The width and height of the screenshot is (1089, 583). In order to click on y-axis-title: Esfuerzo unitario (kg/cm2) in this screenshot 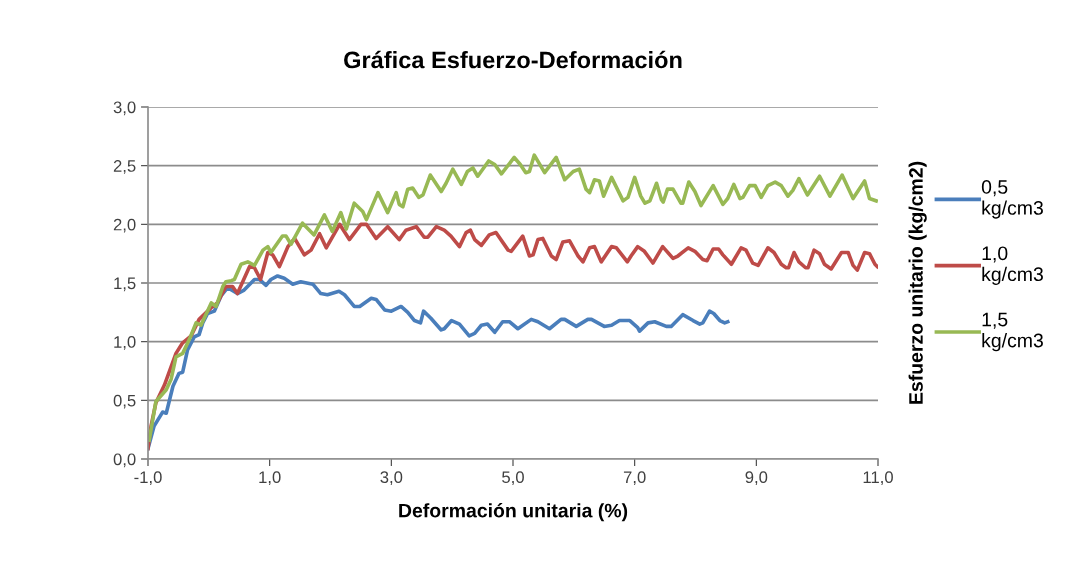, I will do `click(917, 282)`.